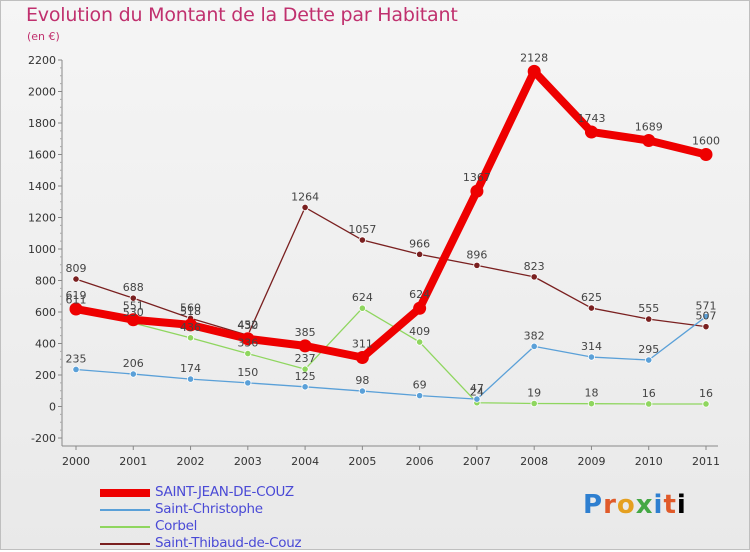  I want to click on x-tick-label: 2006, so click(420, 461).